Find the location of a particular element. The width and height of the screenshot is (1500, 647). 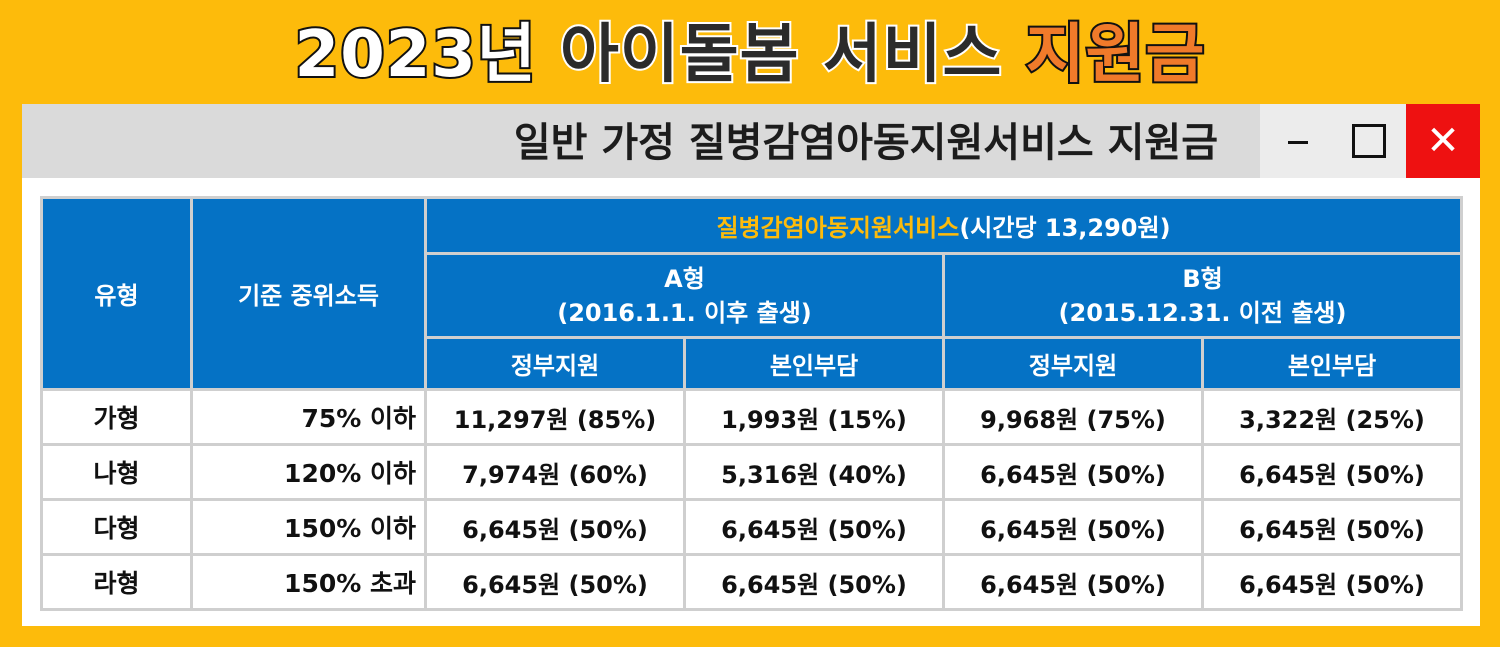

title-service: 아이돌봄 서비스 is located at coordinates (780, 55).